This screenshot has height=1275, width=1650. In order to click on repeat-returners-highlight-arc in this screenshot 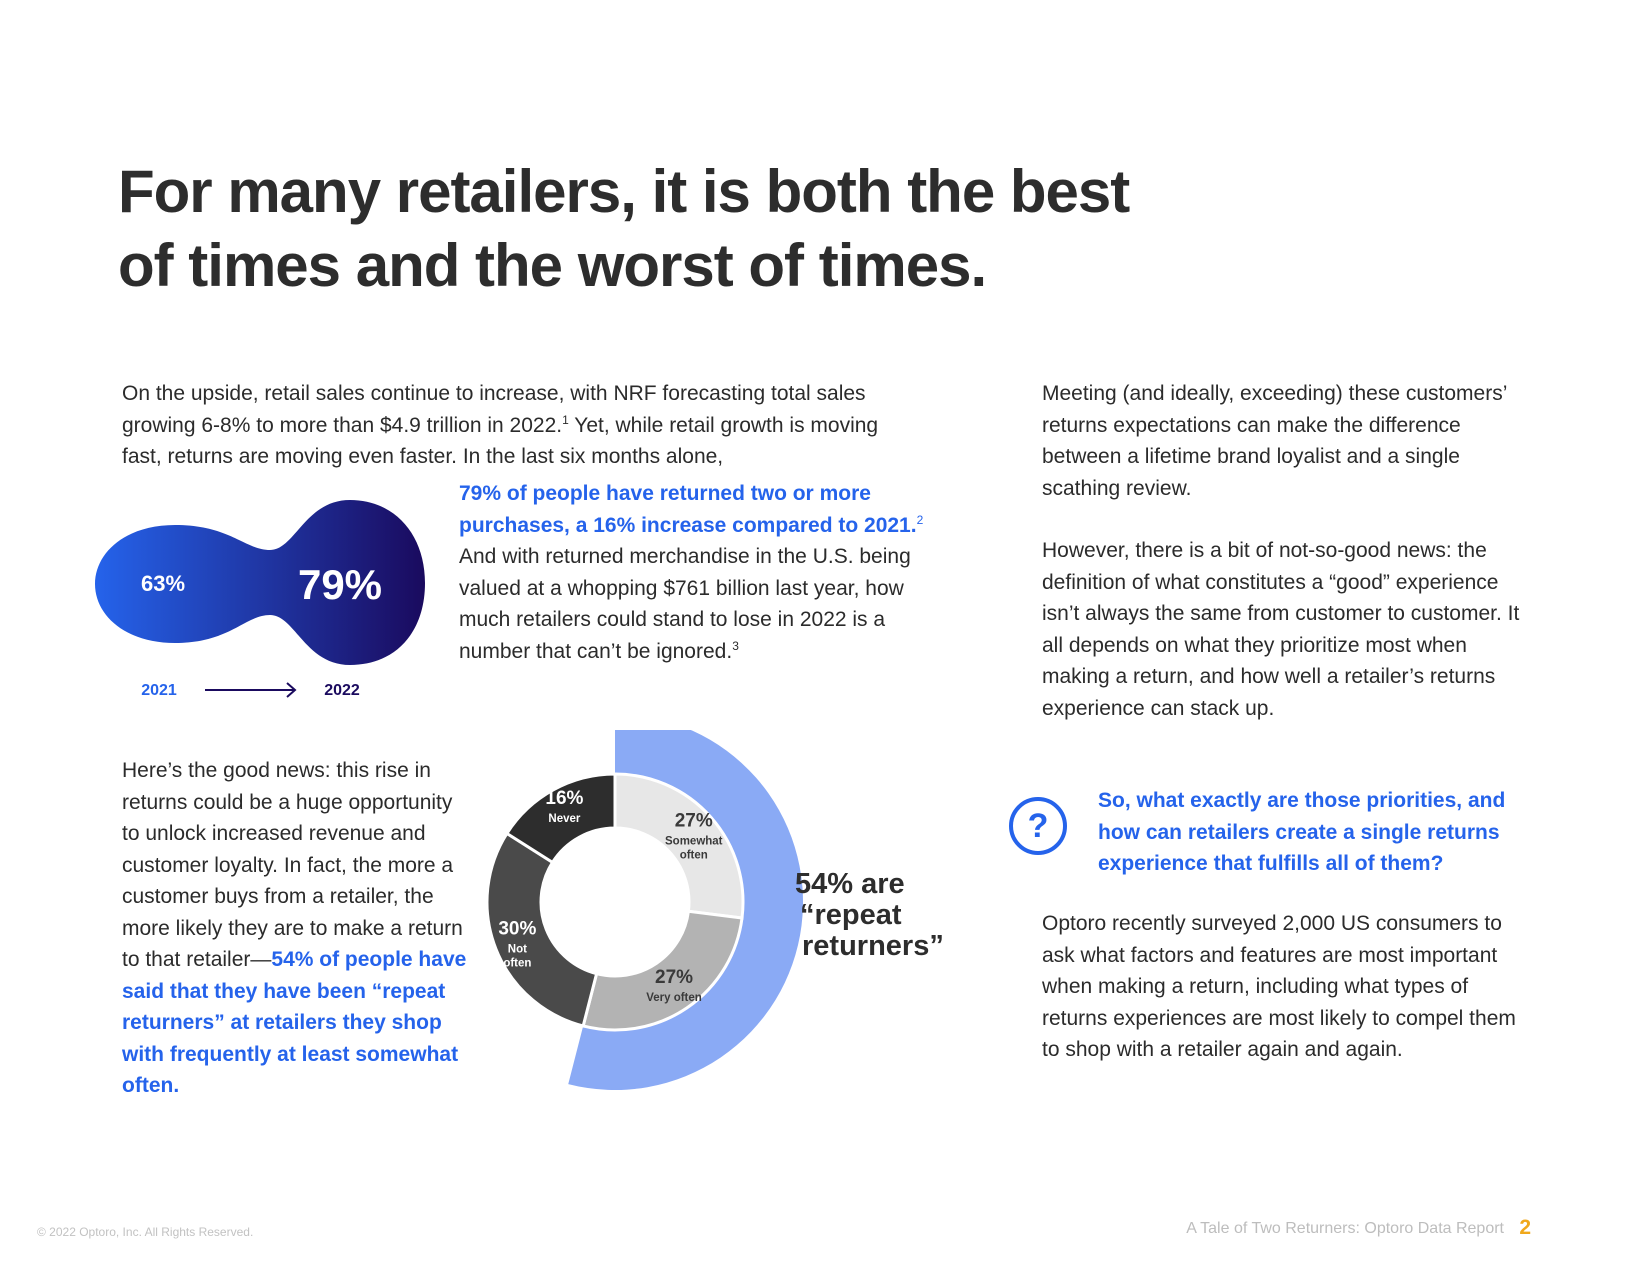, I will do `click(685, 910)`.